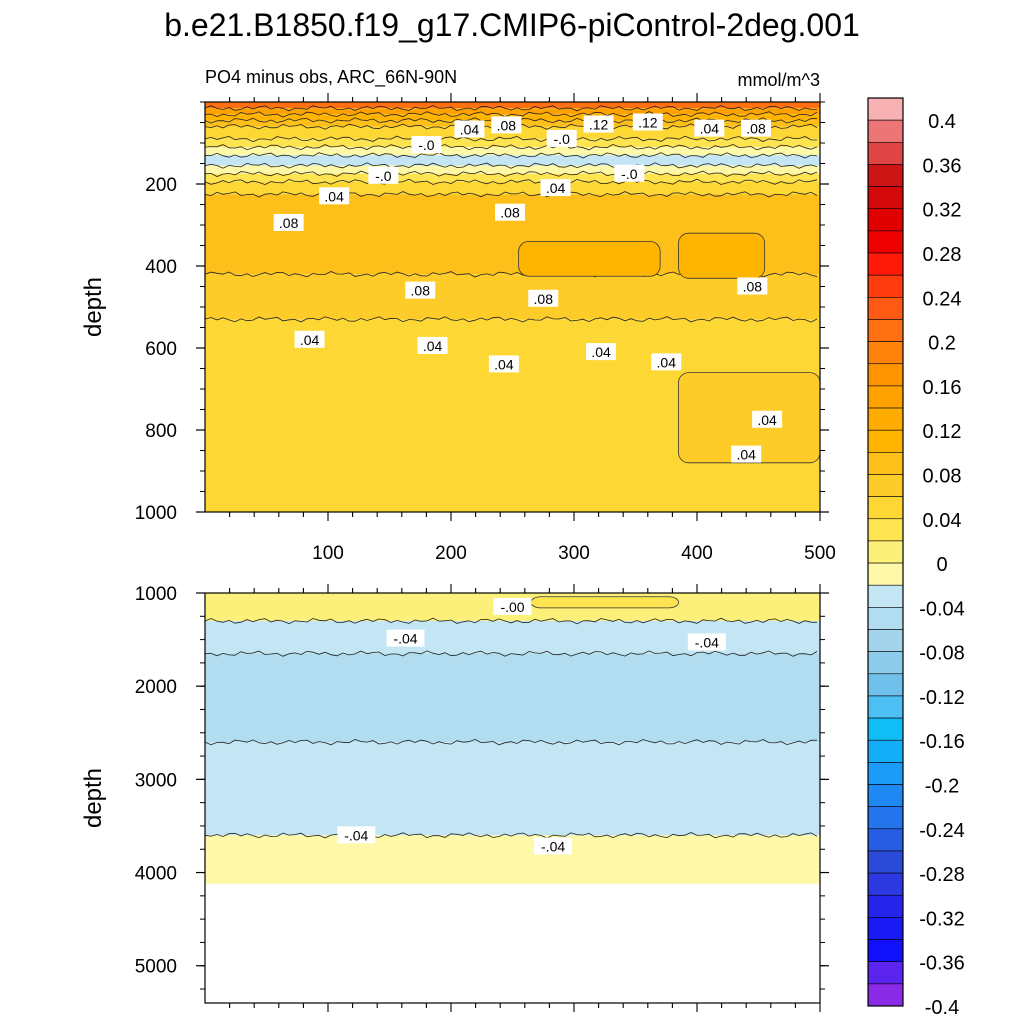 The width and height of the screenshot is (1024, 1024). What do you see at coordinates (156, 594) in the screenshot?
I see `y-tick-label: 1000` at bounding box center [156, 594].